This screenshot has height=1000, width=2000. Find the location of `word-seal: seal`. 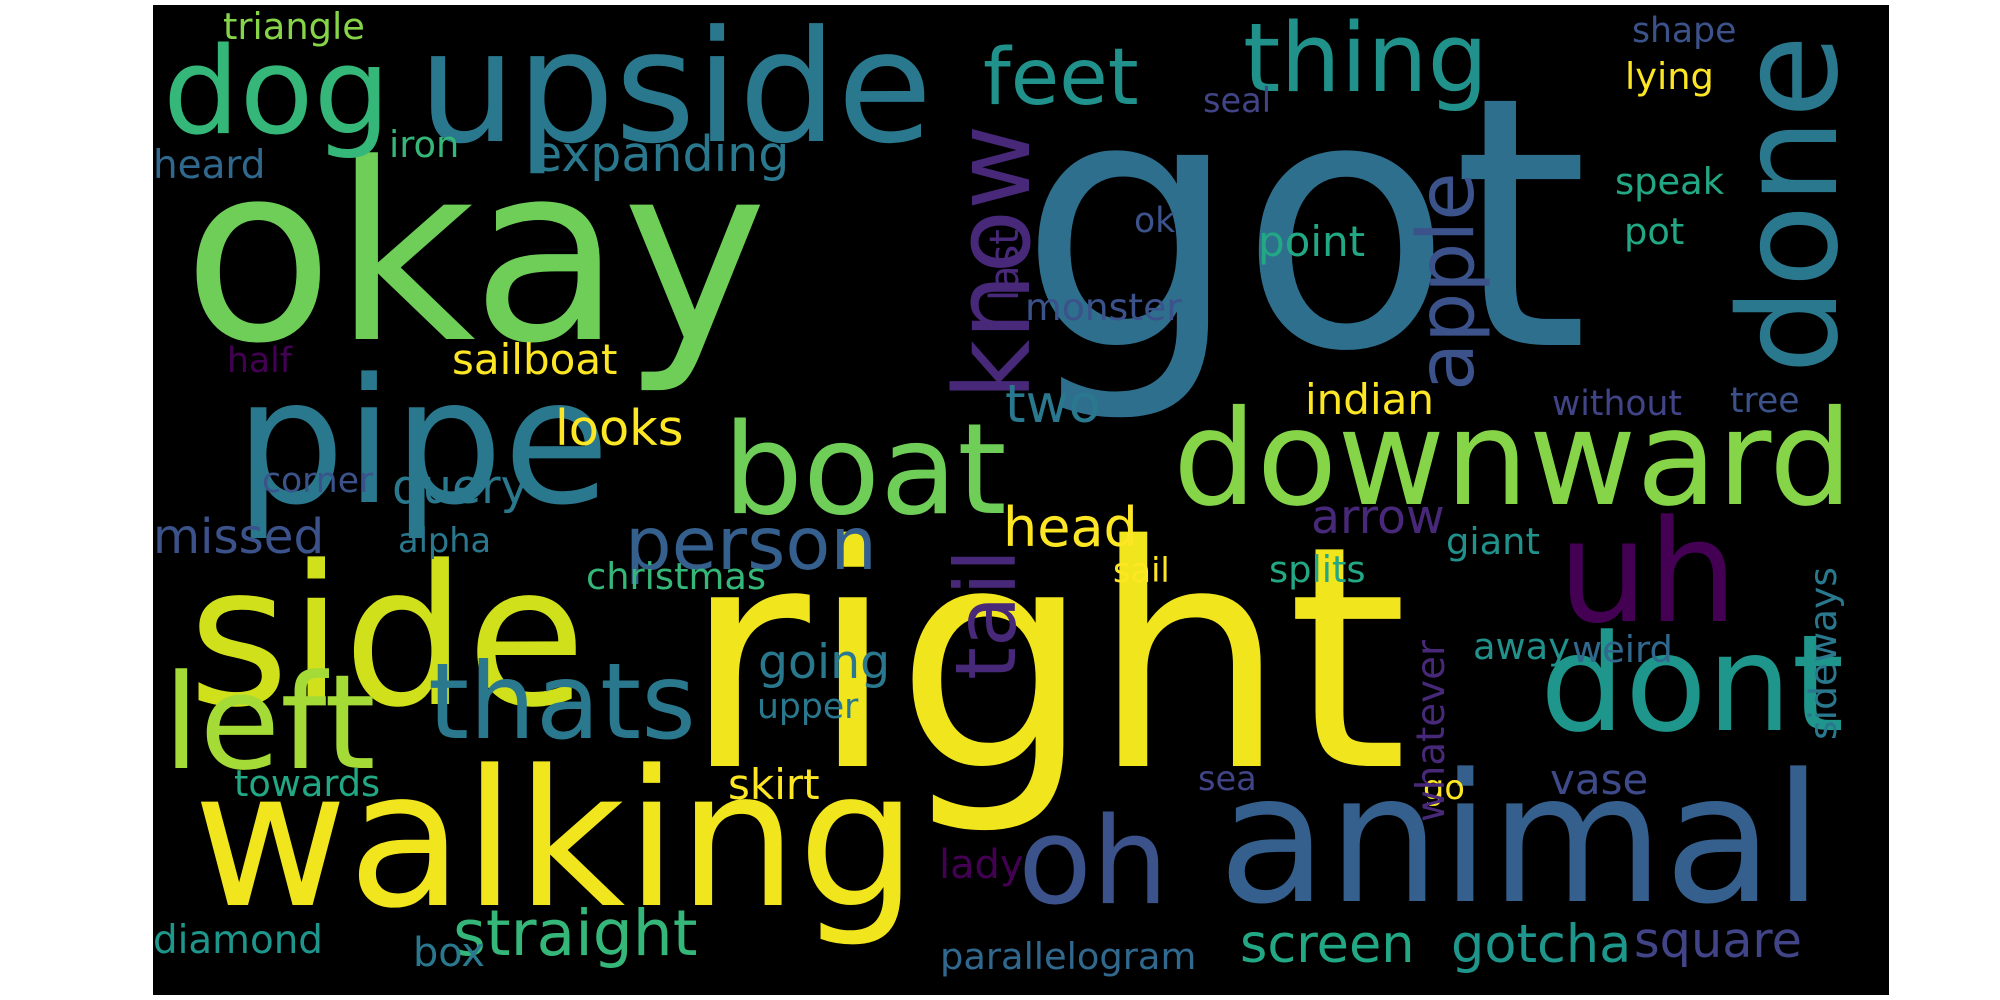

word-seal: seal is located at coordinates (1237, 101).